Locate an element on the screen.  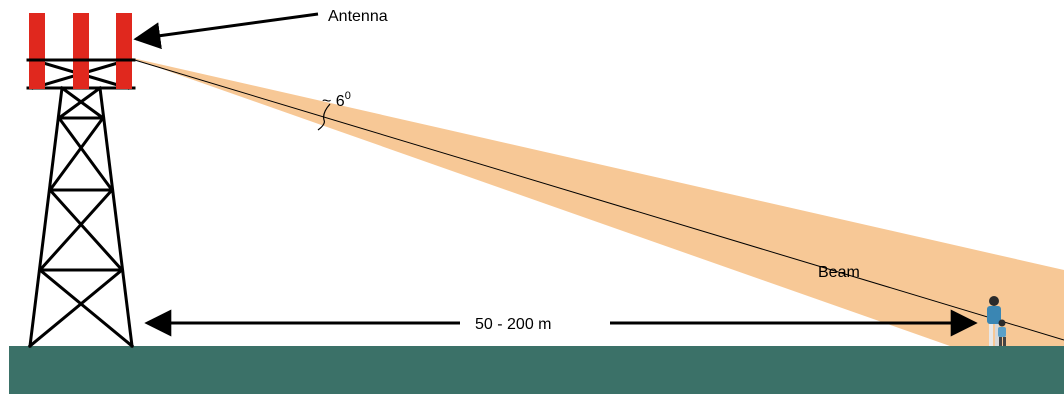
beam-label: Beam is located at coordinates (839, 272).